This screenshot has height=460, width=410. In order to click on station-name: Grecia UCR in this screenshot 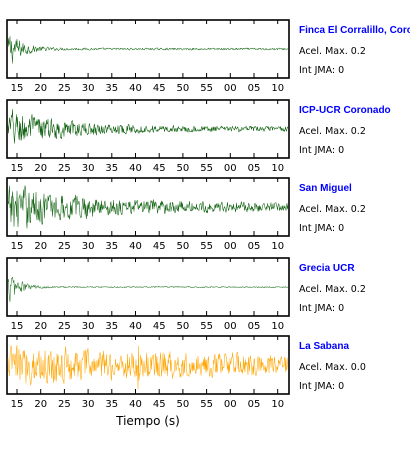, I will do `click(327, 268)`.